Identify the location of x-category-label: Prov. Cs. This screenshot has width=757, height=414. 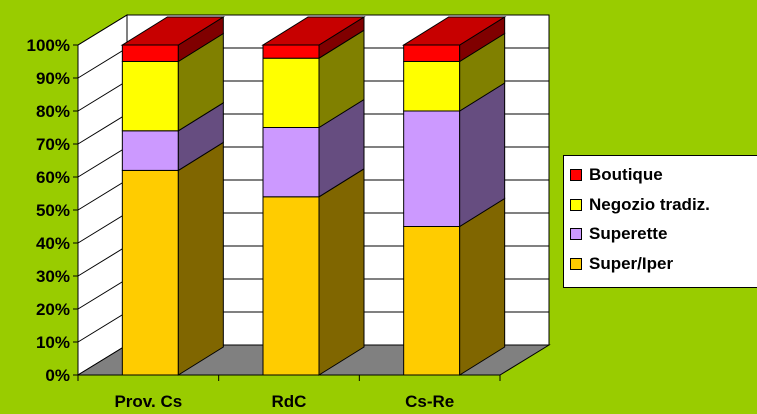
(148, 401).